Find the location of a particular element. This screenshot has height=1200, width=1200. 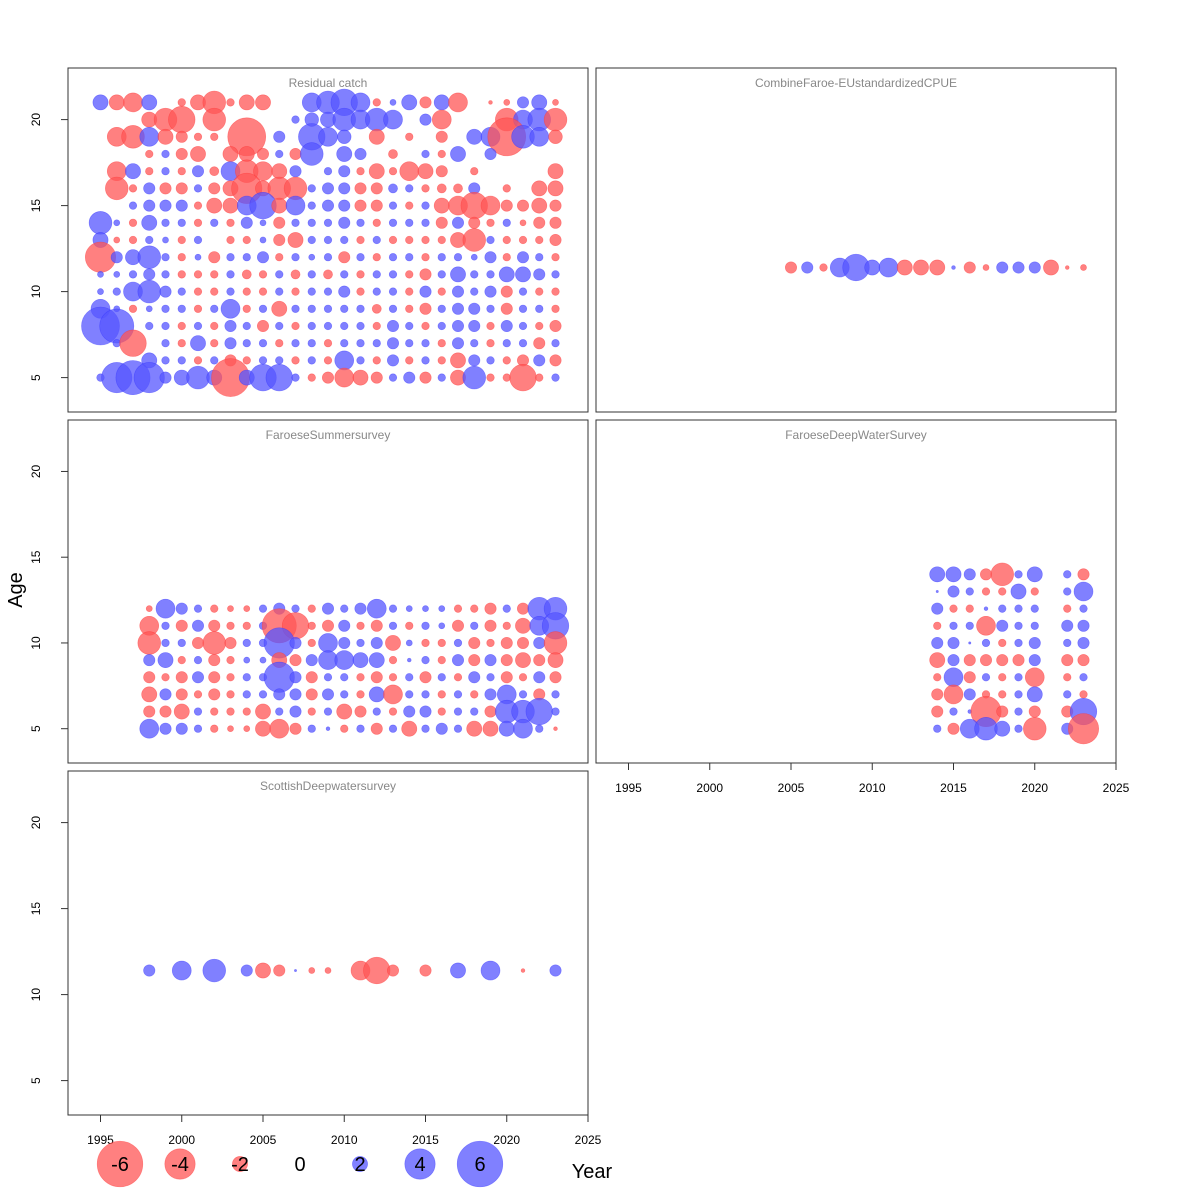

x-tick-label: 2010 is located at coordinates (344, 1140).